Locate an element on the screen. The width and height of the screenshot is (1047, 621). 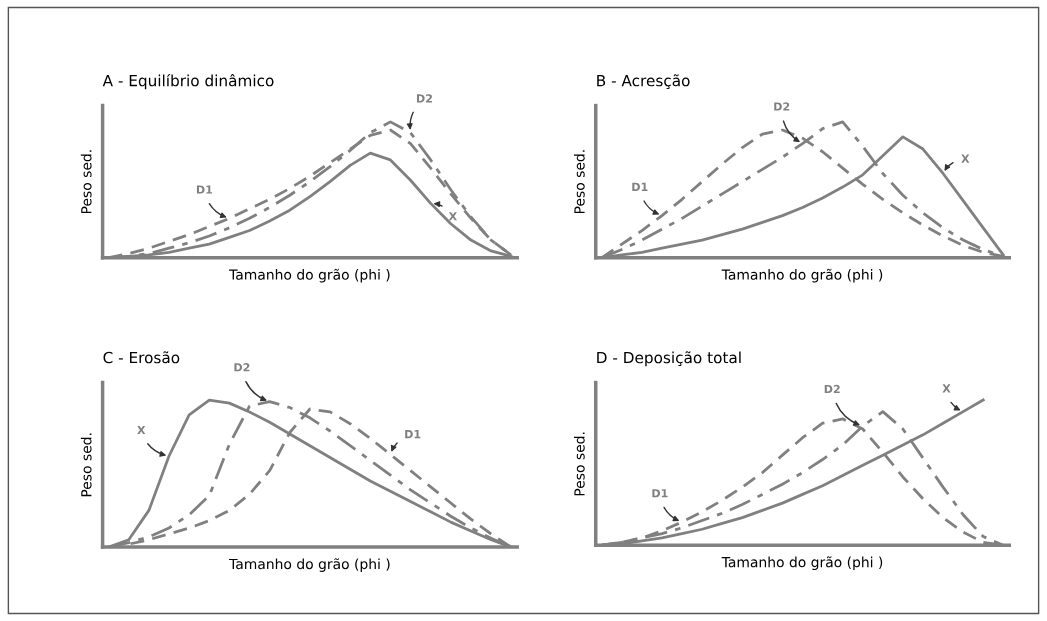
chart-title: B - Acresção is located at coordinates (643, 82).